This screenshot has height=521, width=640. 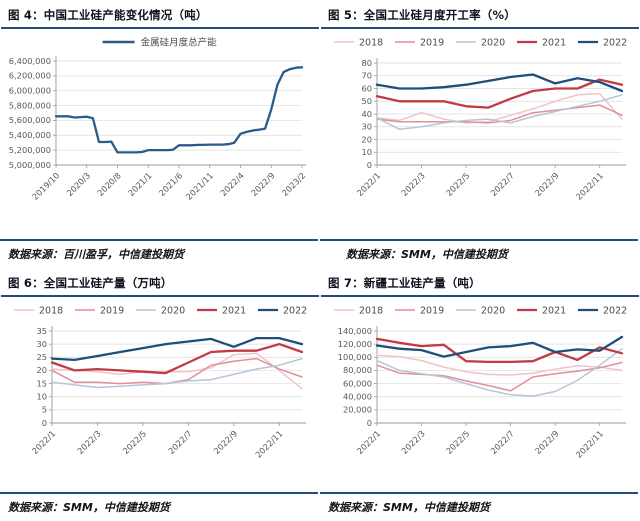 What do you see at coordinates (30, 165) in the screenshot?
I see `svg-text: 5,000,000` at bounding box center [30, 165].